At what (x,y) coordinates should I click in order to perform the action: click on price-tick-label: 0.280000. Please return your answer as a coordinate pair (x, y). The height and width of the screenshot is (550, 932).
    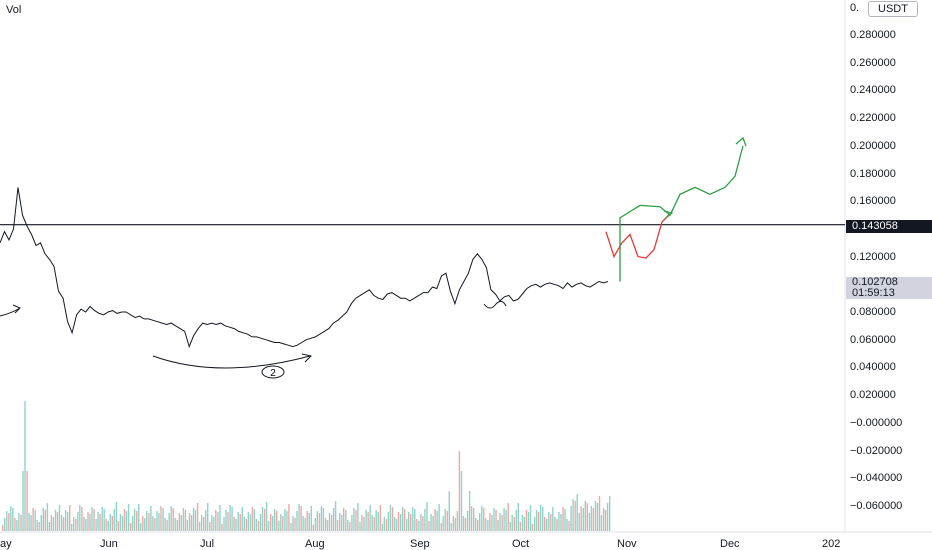
    Looking at the image, I should click on (873, 35).